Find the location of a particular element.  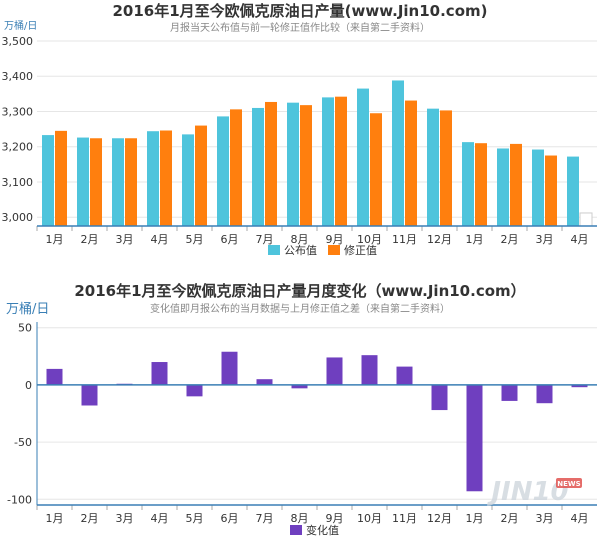

chart1-legend: 公布值 修正值 is located at coordinates (322, 250).